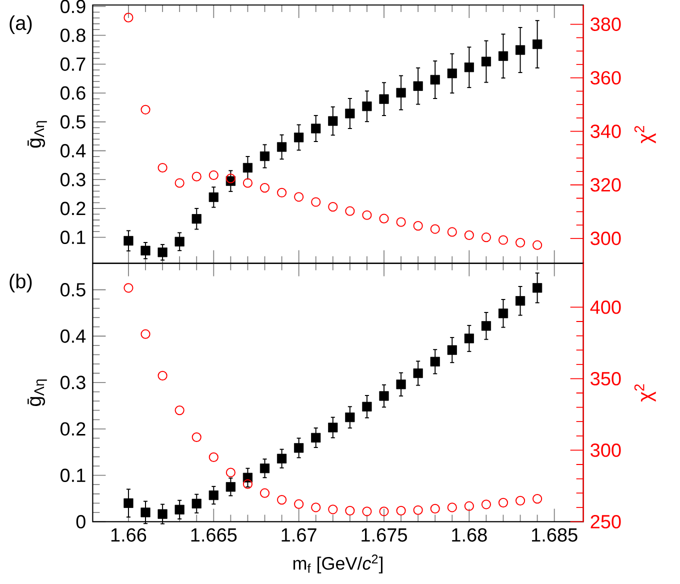  I want to click on text: (a), so click(21, 24).